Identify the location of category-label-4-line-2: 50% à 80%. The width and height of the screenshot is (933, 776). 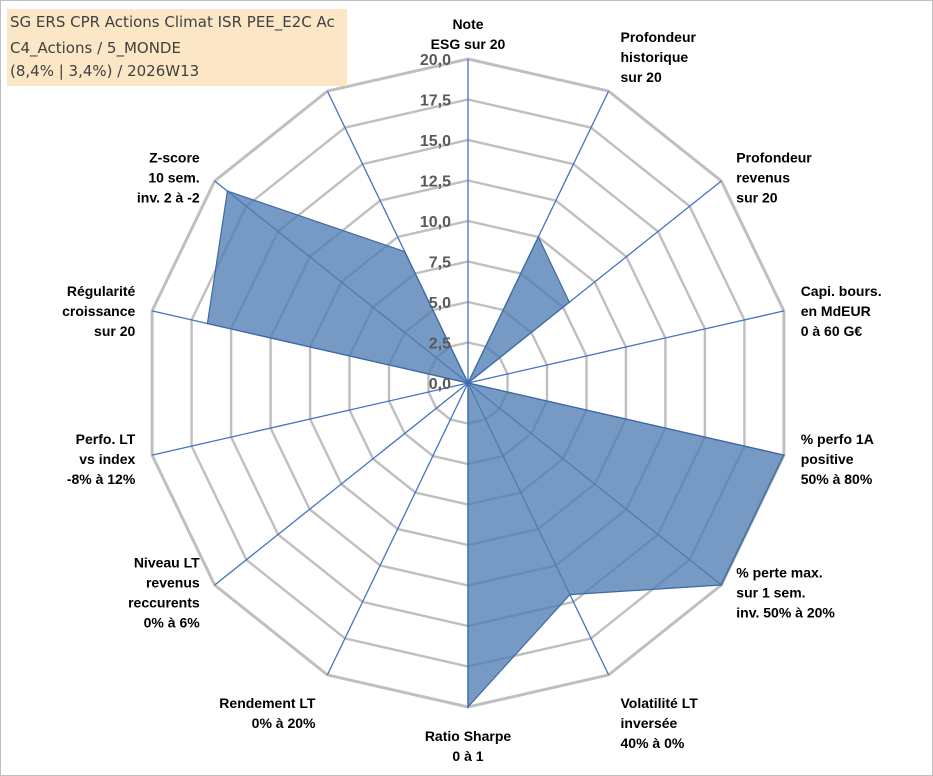
(837, 479).